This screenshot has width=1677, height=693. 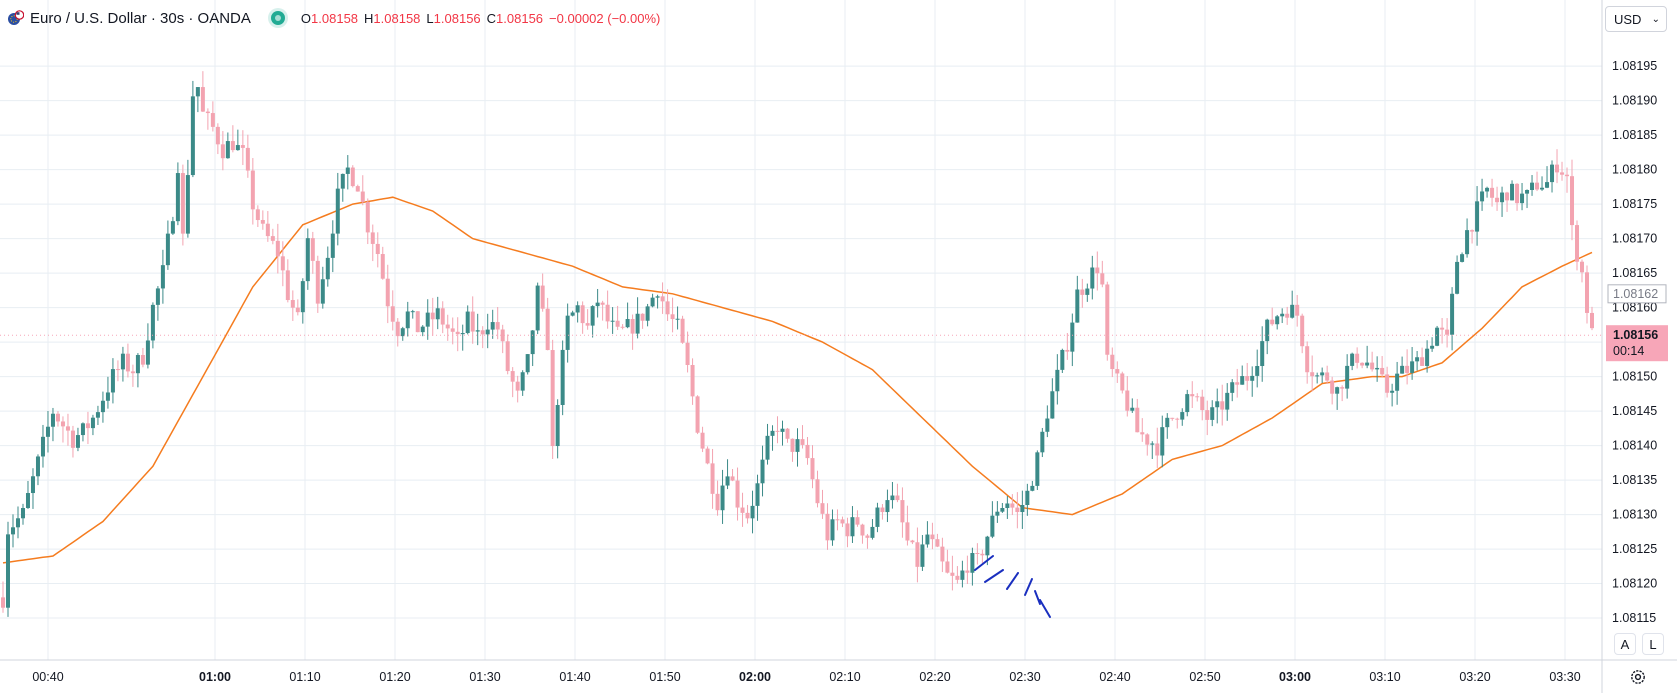 I want to click on time-tick-label: 02:20, so click(x=934, y=677).